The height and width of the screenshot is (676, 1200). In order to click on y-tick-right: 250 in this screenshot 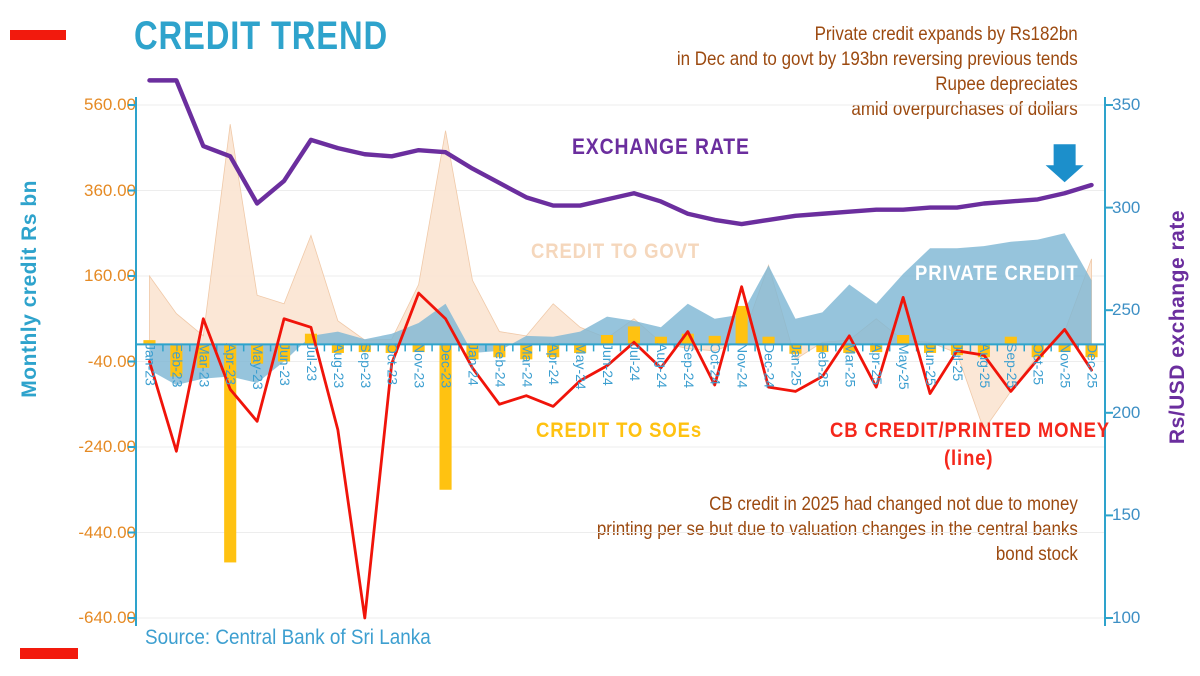, I will do `click(1126, 310)`.